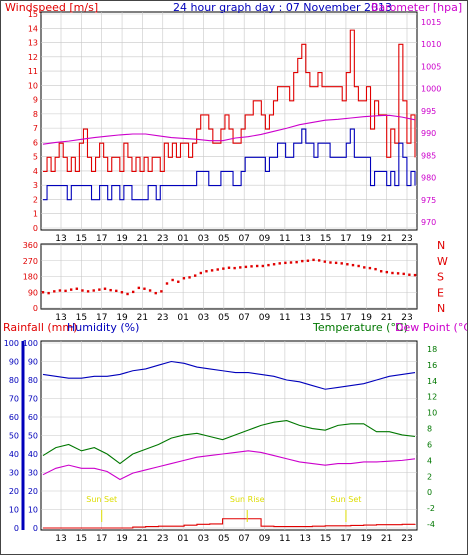  I want to click on baro-y-tick-label: 985, so click(428, 155).